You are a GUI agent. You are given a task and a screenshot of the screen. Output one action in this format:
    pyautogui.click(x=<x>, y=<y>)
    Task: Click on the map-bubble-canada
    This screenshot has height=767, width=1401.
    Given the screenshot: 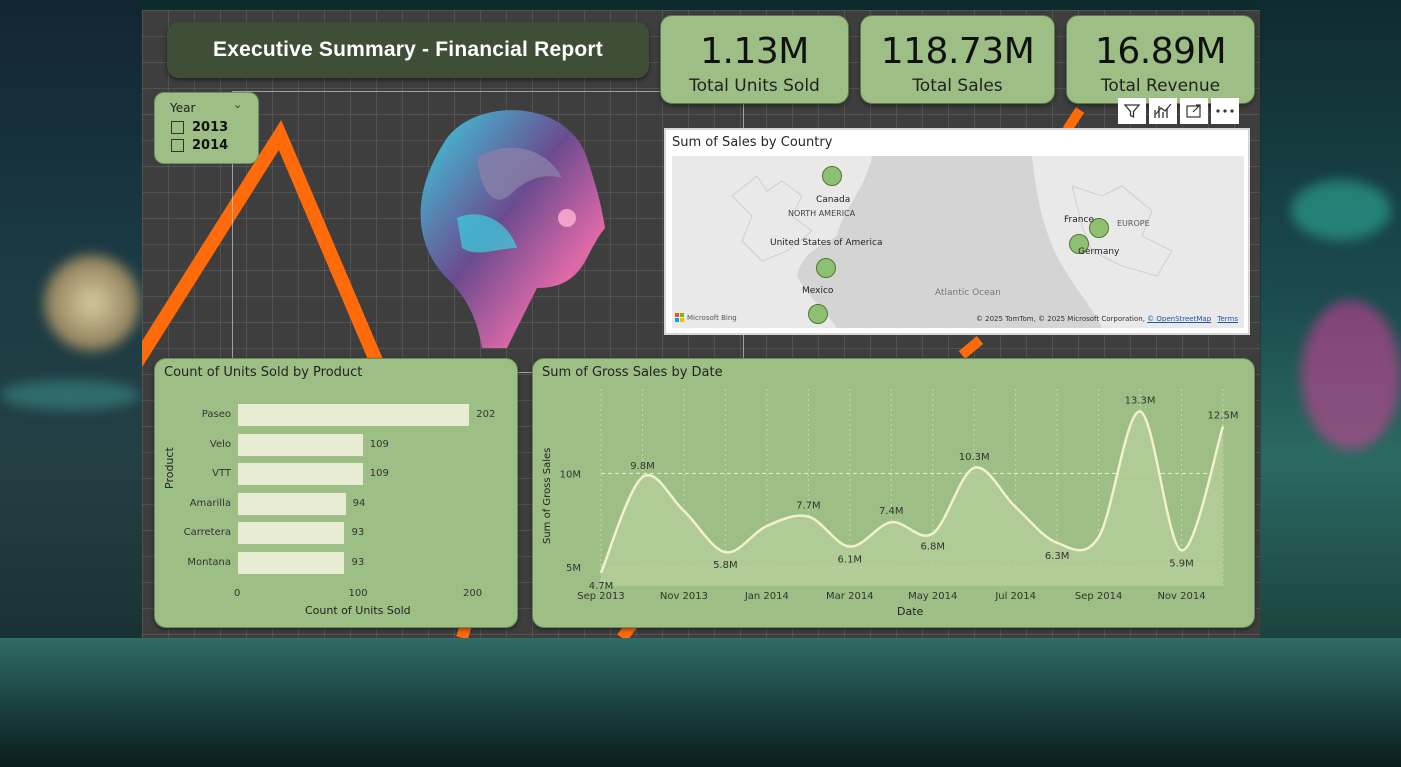 What is the action you would take?
    pyautogui.click(x=832, y=176)
    